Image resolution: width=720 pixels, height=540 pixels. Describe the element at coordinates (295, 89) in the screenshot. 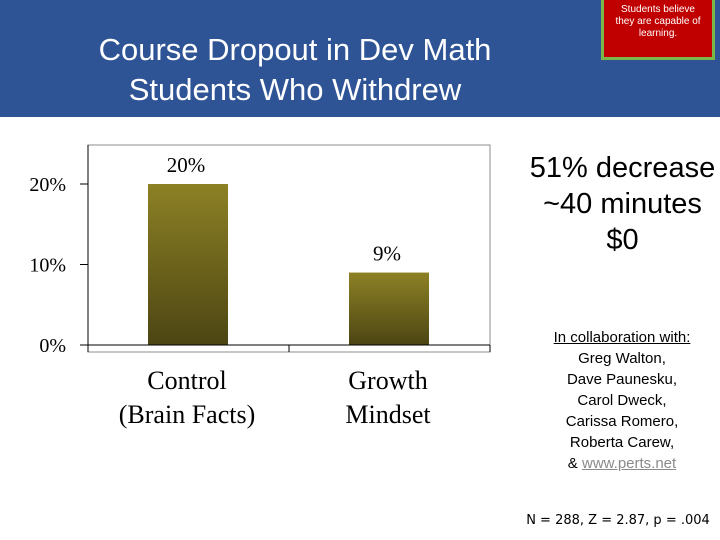

I see `chart-title-line-2: Students Who Withdrew` at that location.